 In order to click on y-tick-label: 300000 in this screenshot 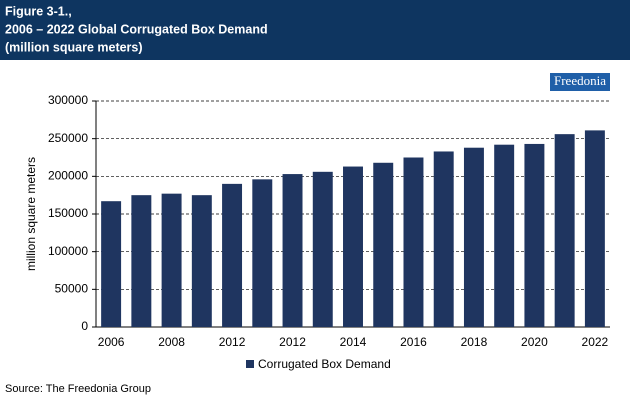, I will do `click(68, 100)`.